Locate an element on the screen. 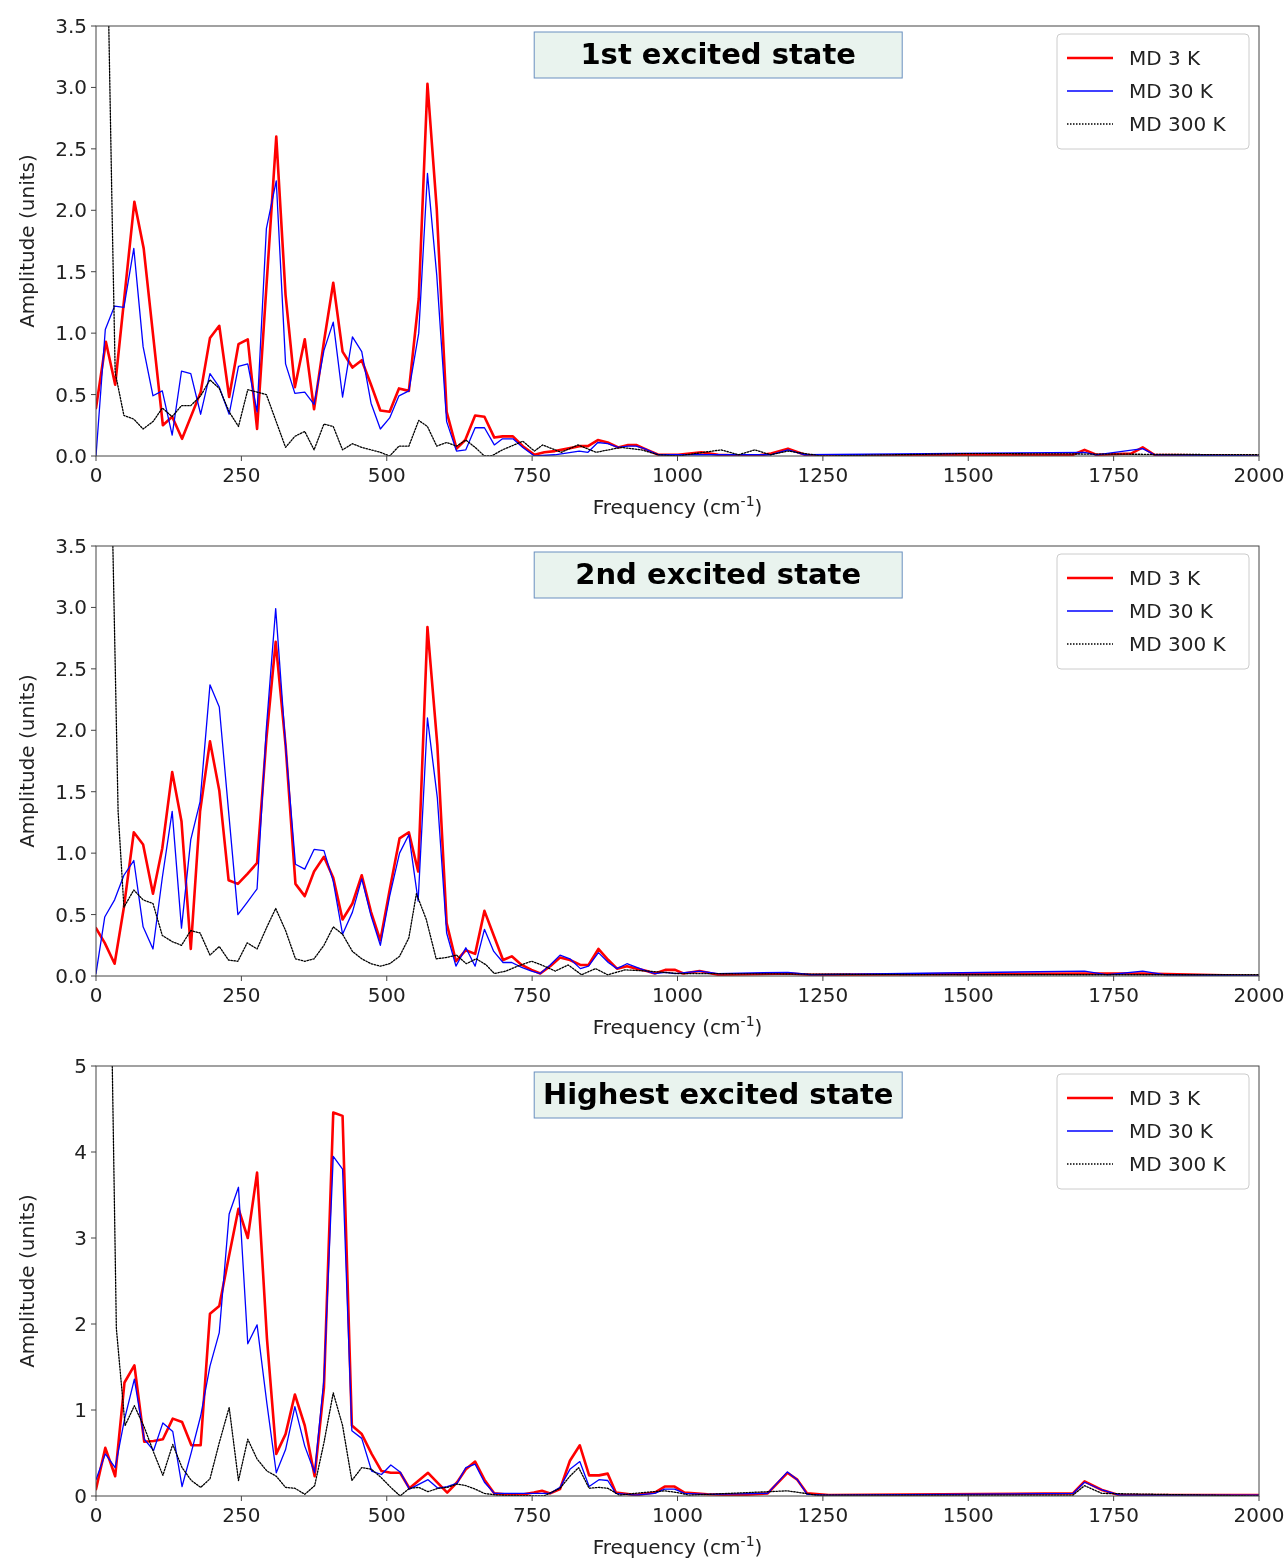 Image resolution: width=1285 pixels, height=1568 pixels. y-tick-label: 0 is located at coordinates (80, 1496).